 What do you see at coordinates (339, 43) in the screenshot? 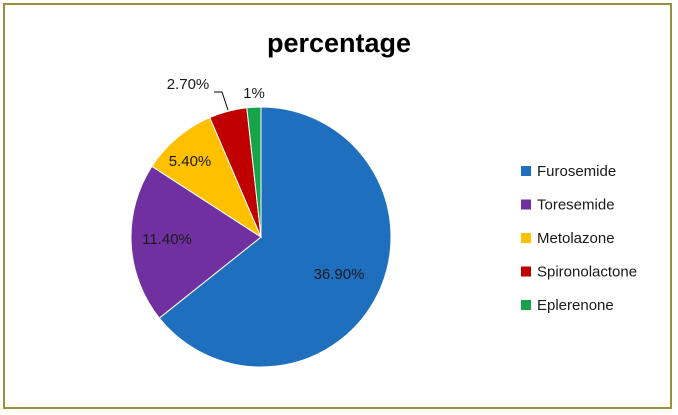
I see `chart-title: percentage` at bounding box center [339, 43].